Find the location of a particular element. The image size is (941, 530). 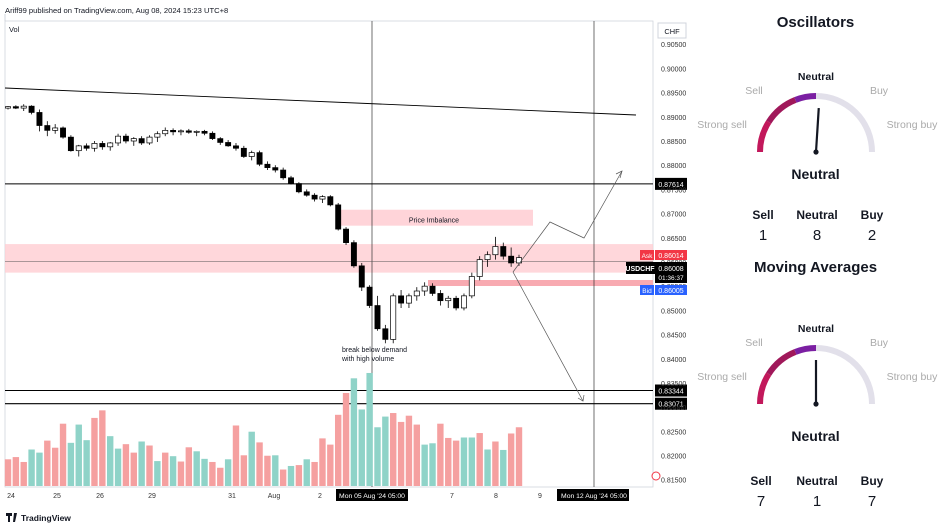

x-tick-label: 2 is located at coordinates (320, 496).